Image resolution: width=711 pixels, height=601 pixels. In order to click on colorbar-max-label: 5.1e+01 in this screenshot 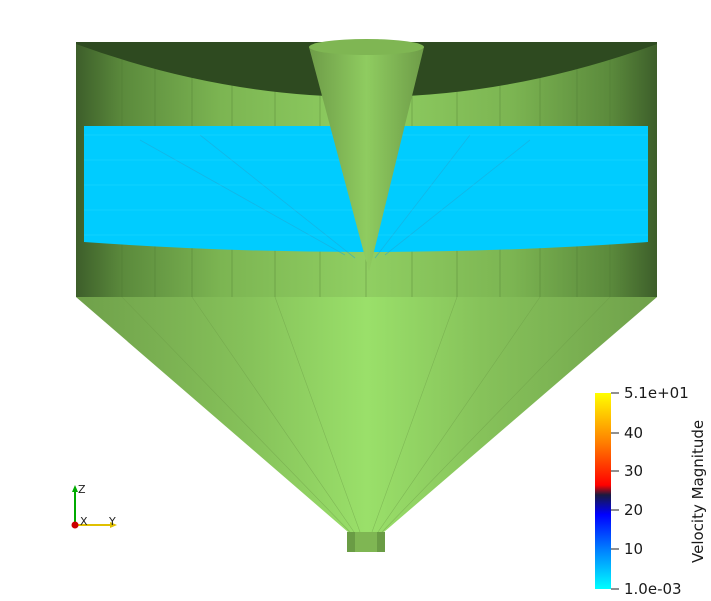, I will do `click(656, 393)`.